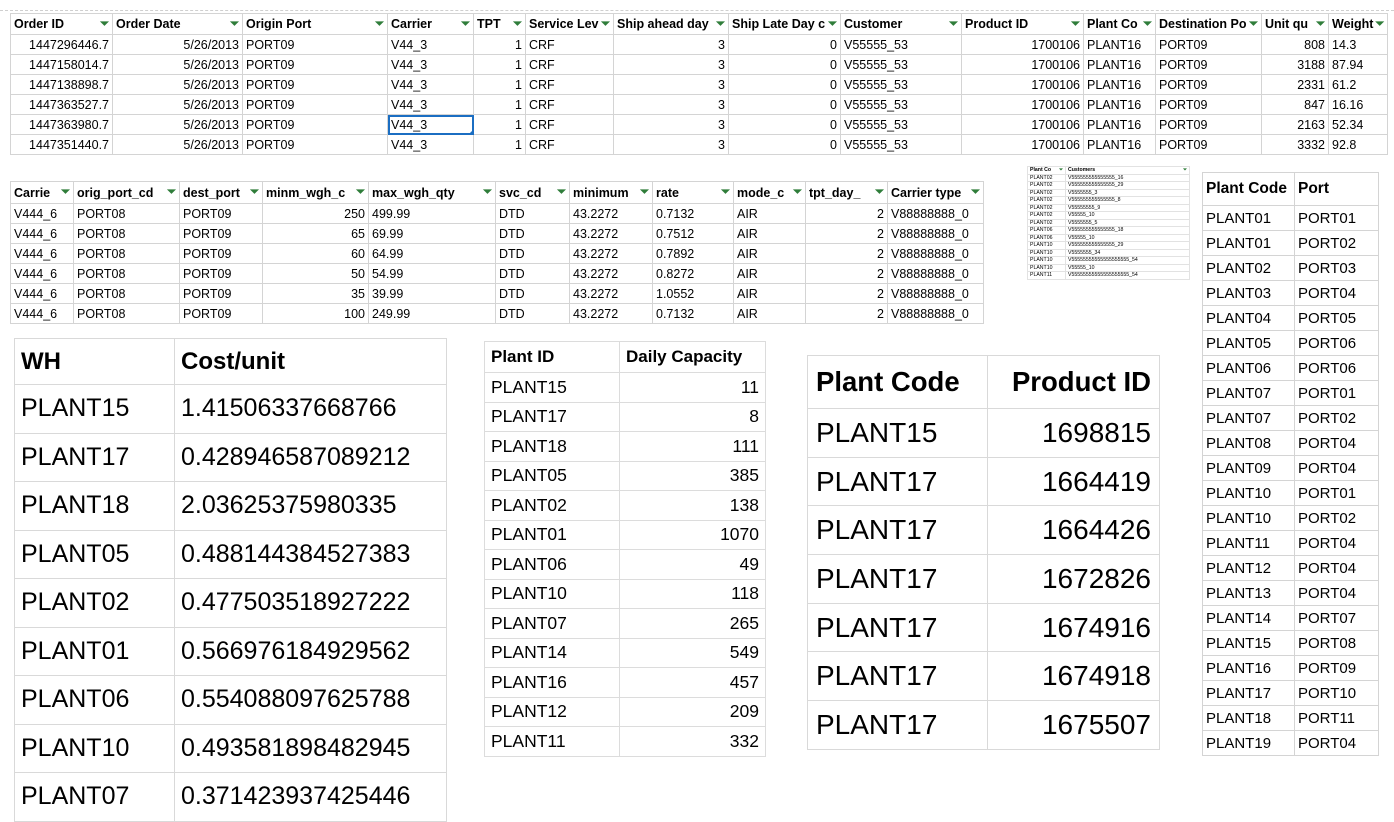 The height and width of the screenshot is (822, 1394). I want to click on freight-cell: 250, so click(315, 213).